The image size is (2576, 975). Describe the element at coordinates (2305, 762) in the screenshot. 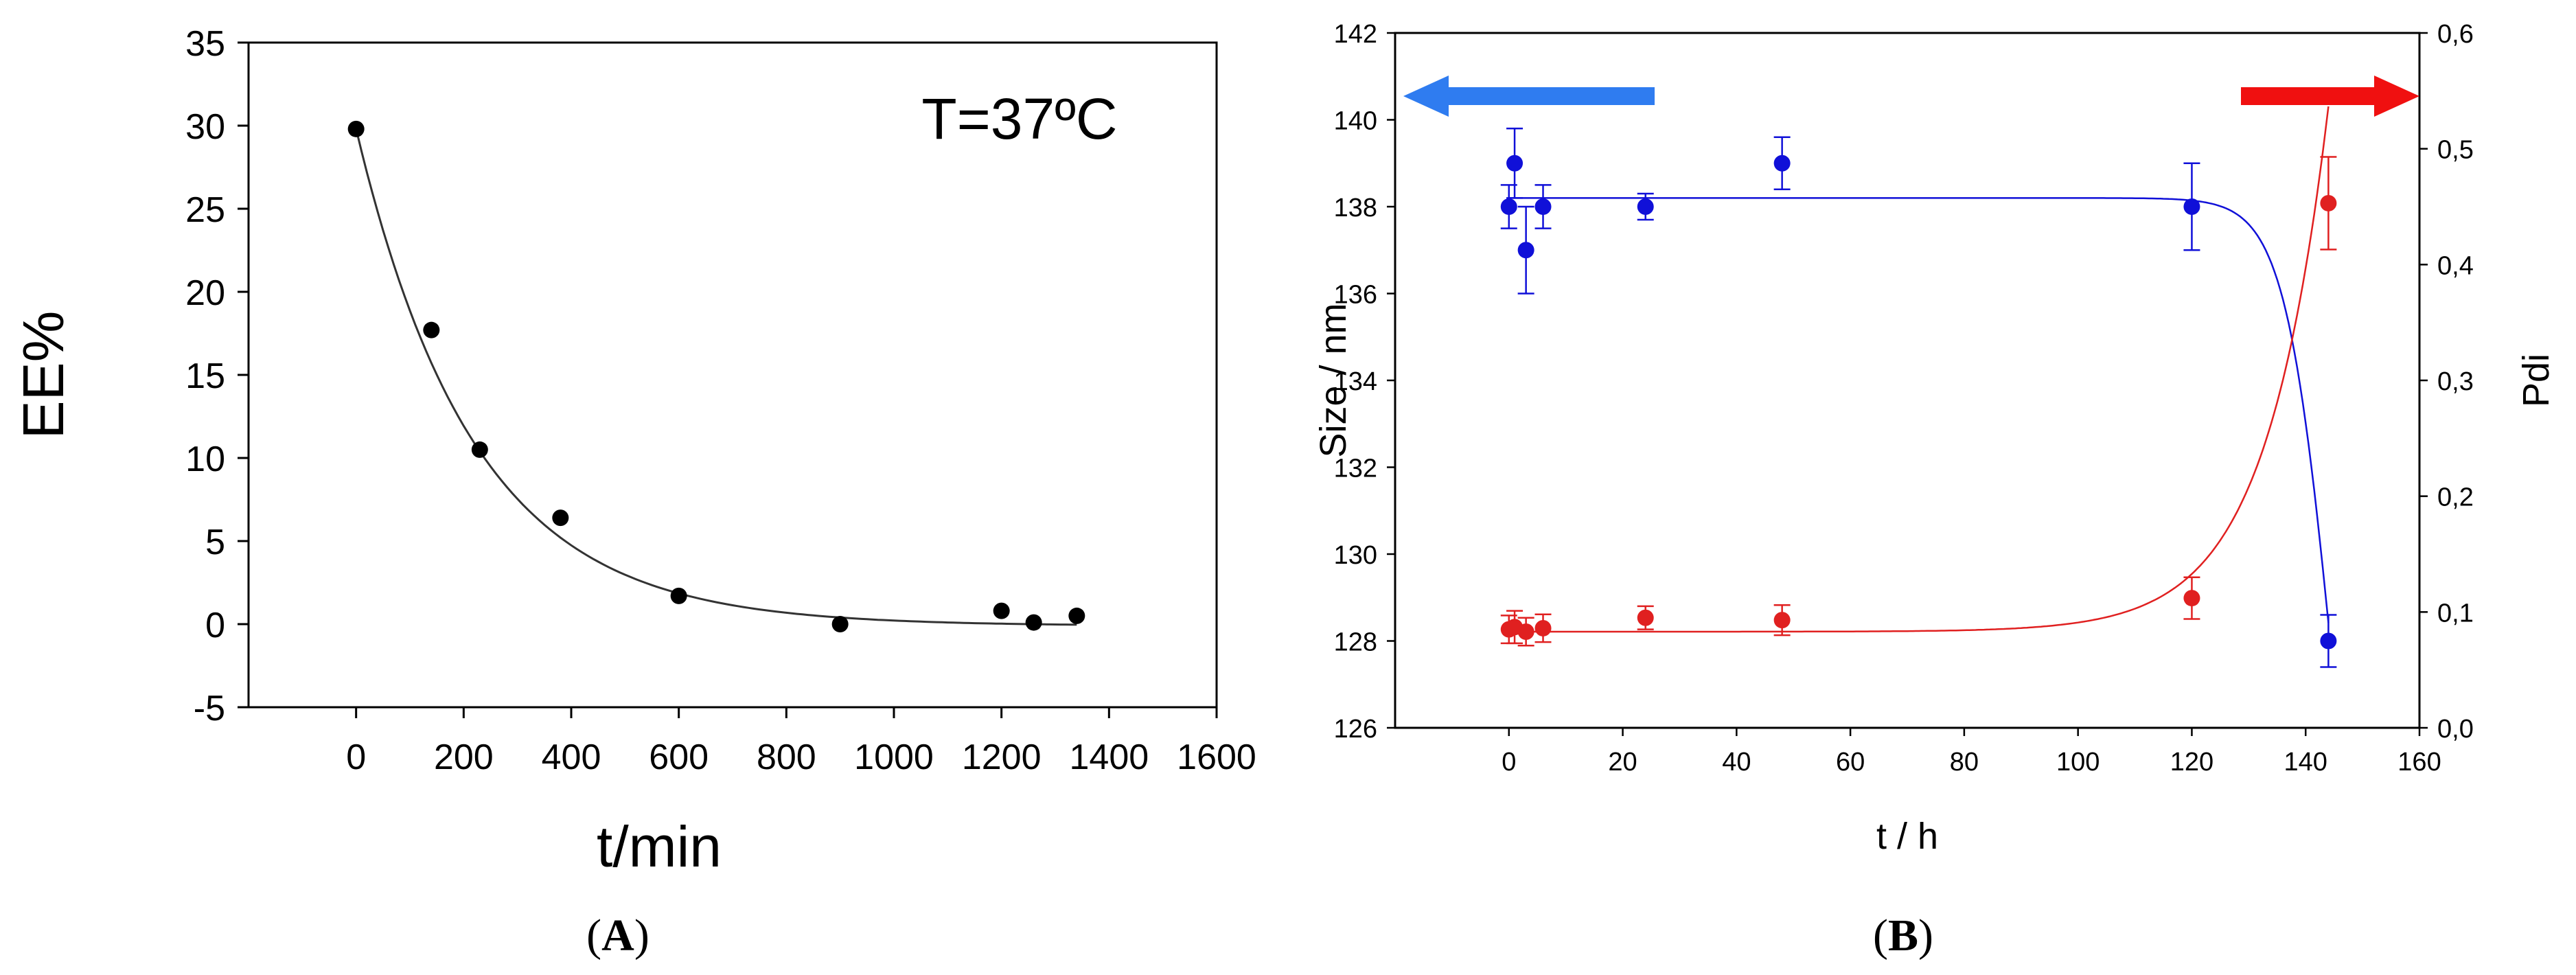

I see `chart-b-x-tick-label: 140` at that location.